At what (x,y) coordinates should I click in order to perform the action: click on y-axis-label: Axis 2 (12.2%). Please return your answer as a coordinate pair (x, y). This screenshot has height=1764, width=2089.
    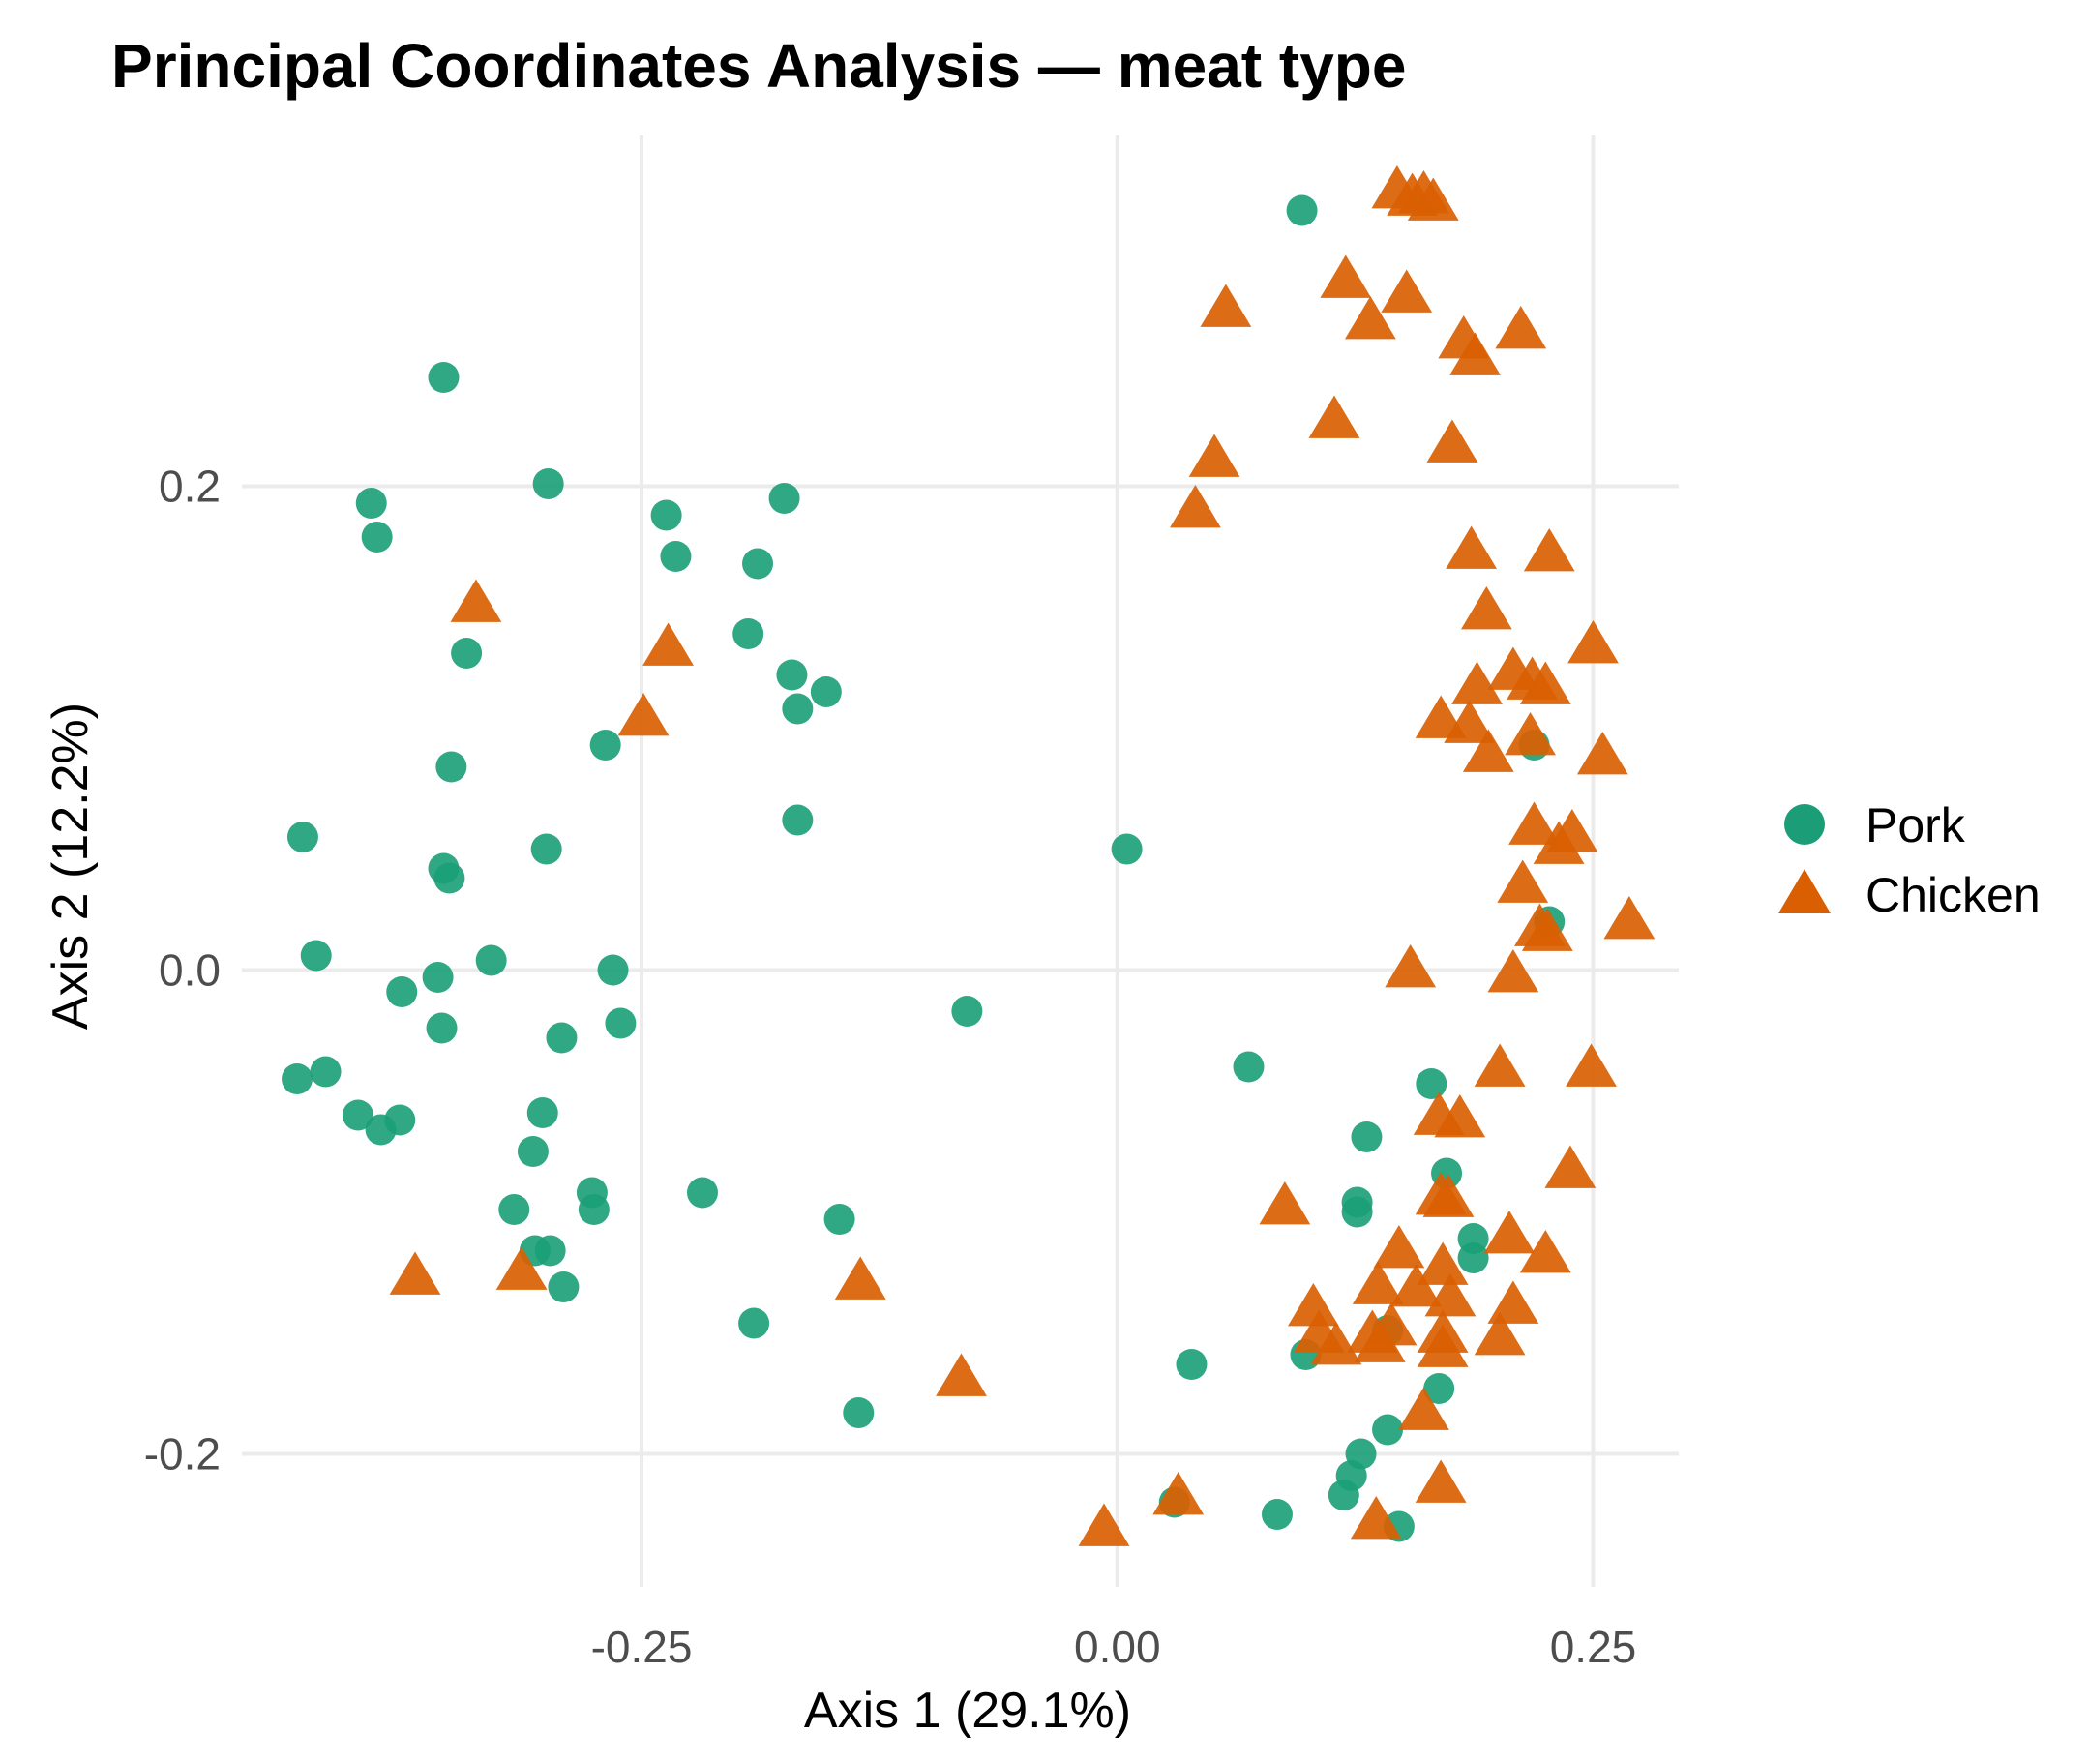
    Looking at the image, I should click on (71, 866).